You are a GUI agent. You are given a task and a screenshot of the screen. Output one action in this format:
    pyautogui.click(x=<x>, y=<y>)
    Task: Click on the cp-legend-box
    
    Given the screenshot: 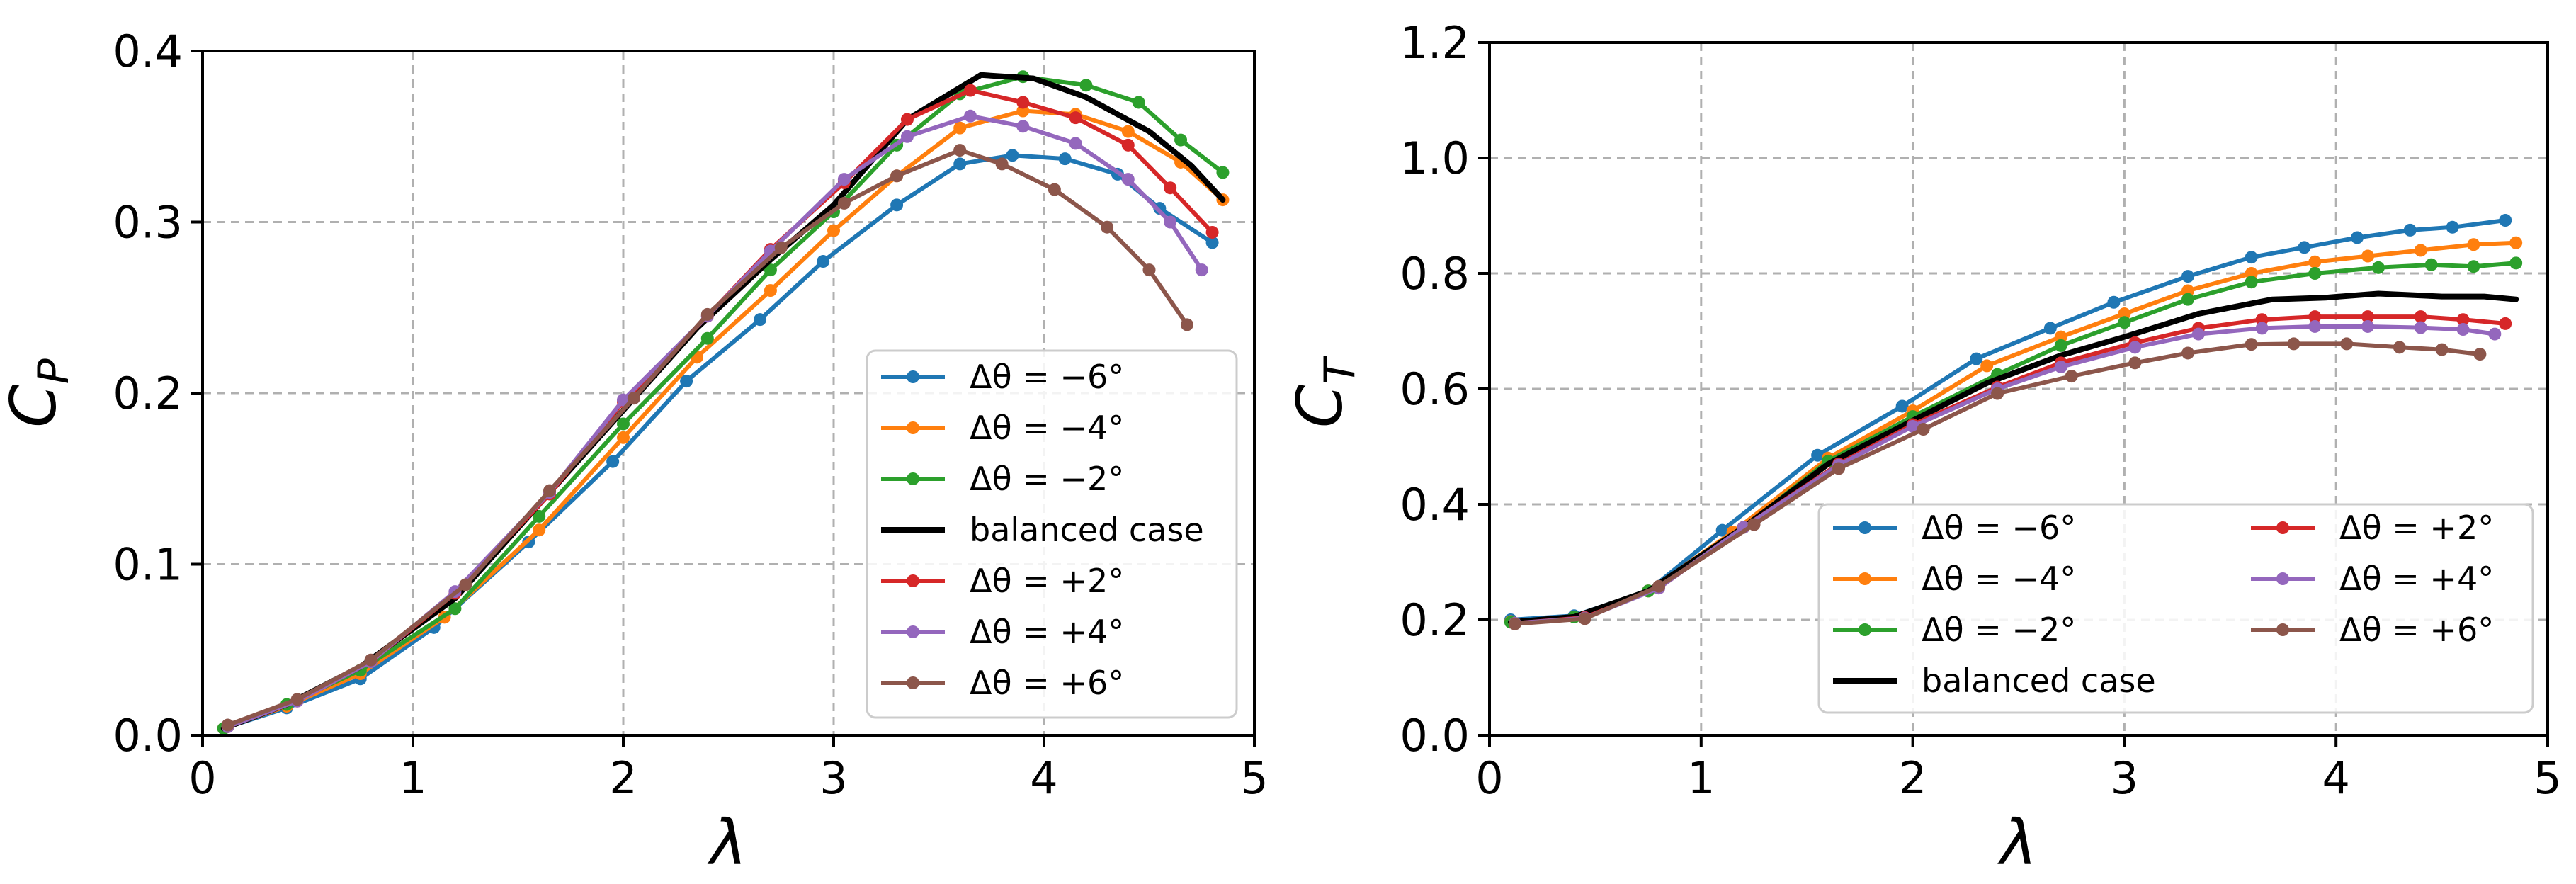 What is the action you would take?
    pyautogui.click(x=1052, y=534)
    